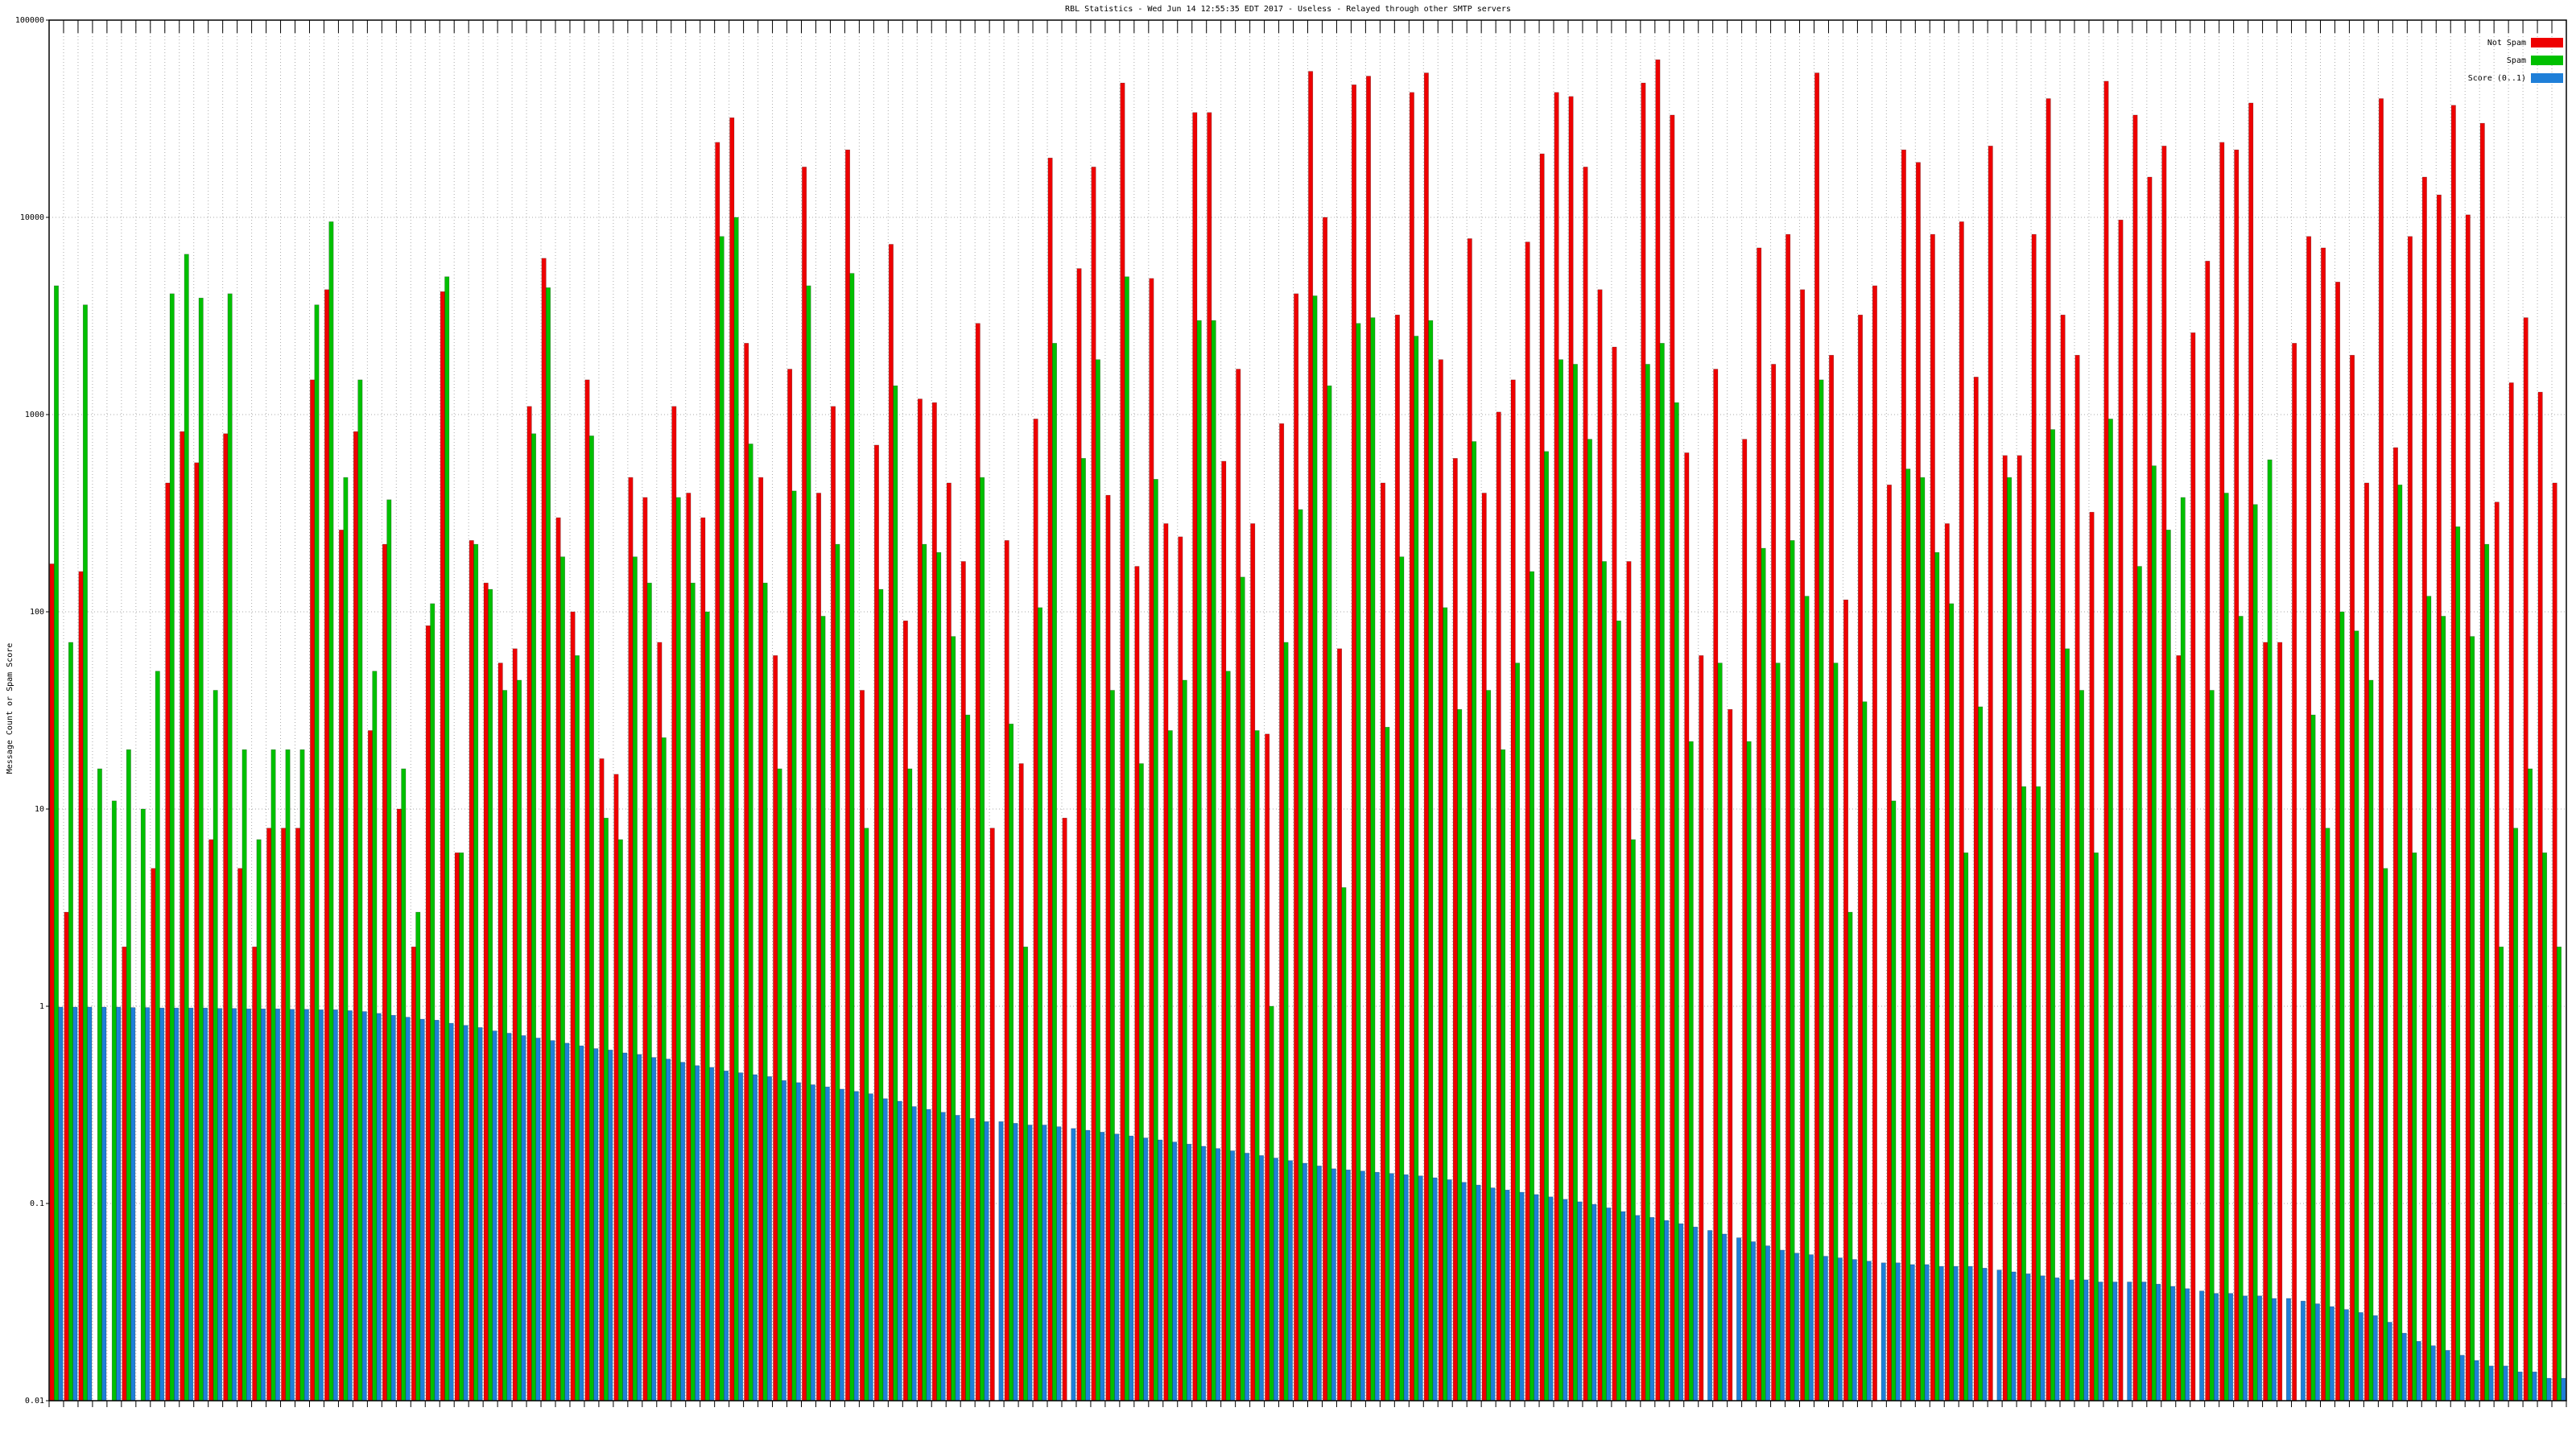 The height and width of the screenshot is (1449, 2576). I want to click on y-tick-label: 100000, so click(29, 20).